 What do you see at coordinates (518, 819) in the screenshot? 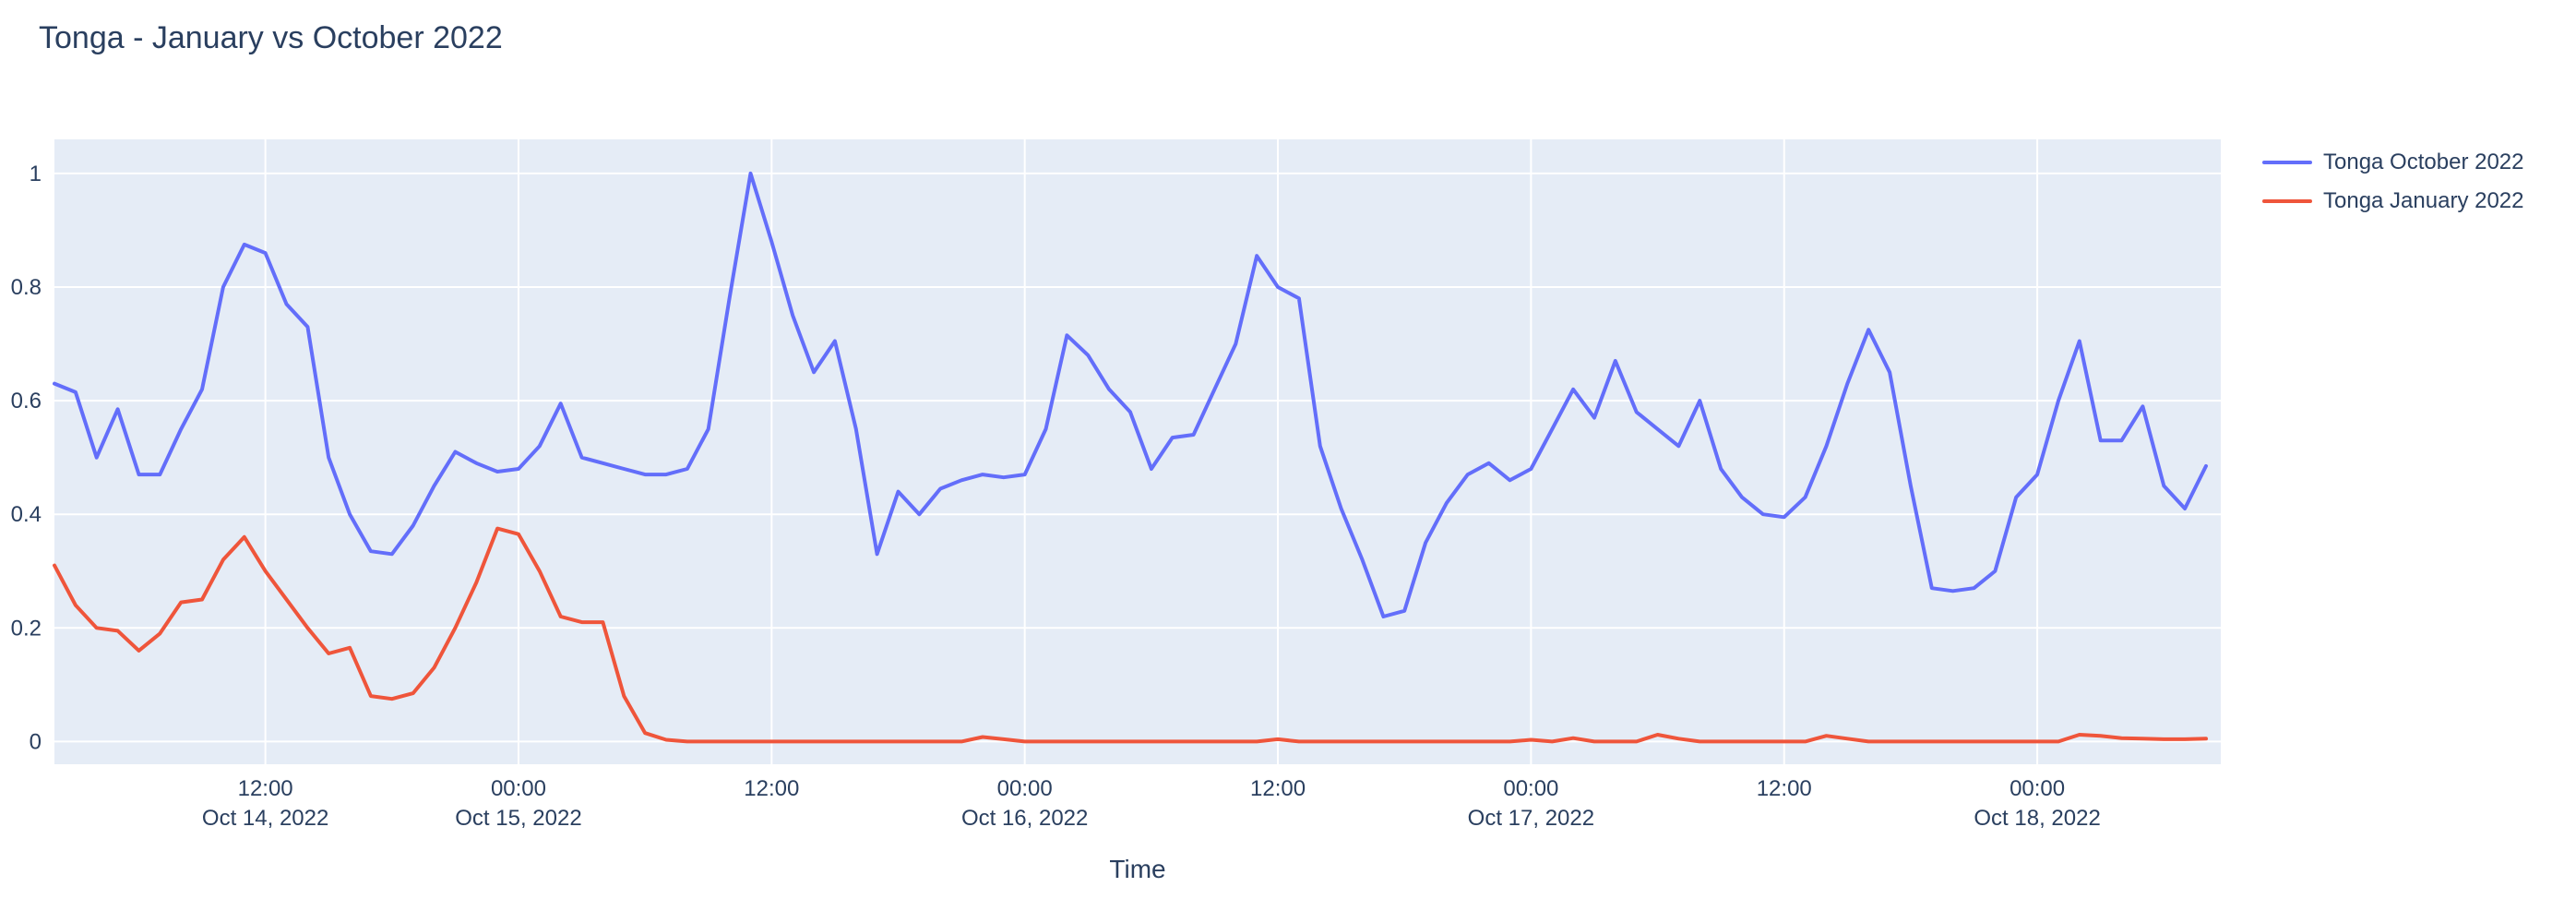
I see `x-tick-date-label: Oct 15, 2022` at bounding box center [518, 819].